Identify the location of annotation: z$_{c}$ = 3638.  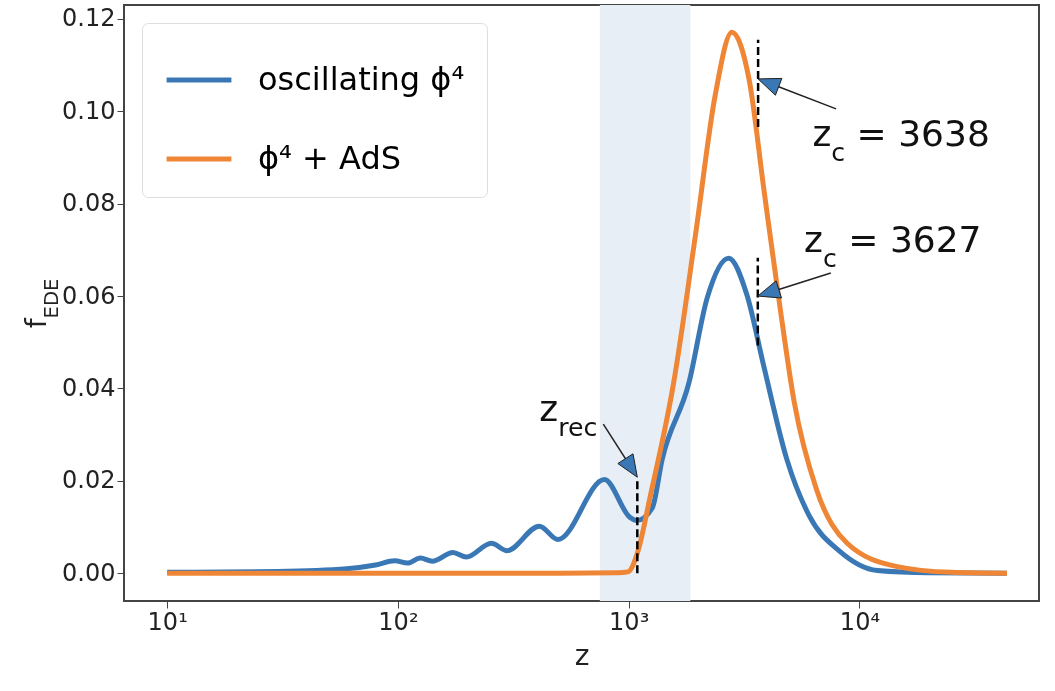
(901, 139).